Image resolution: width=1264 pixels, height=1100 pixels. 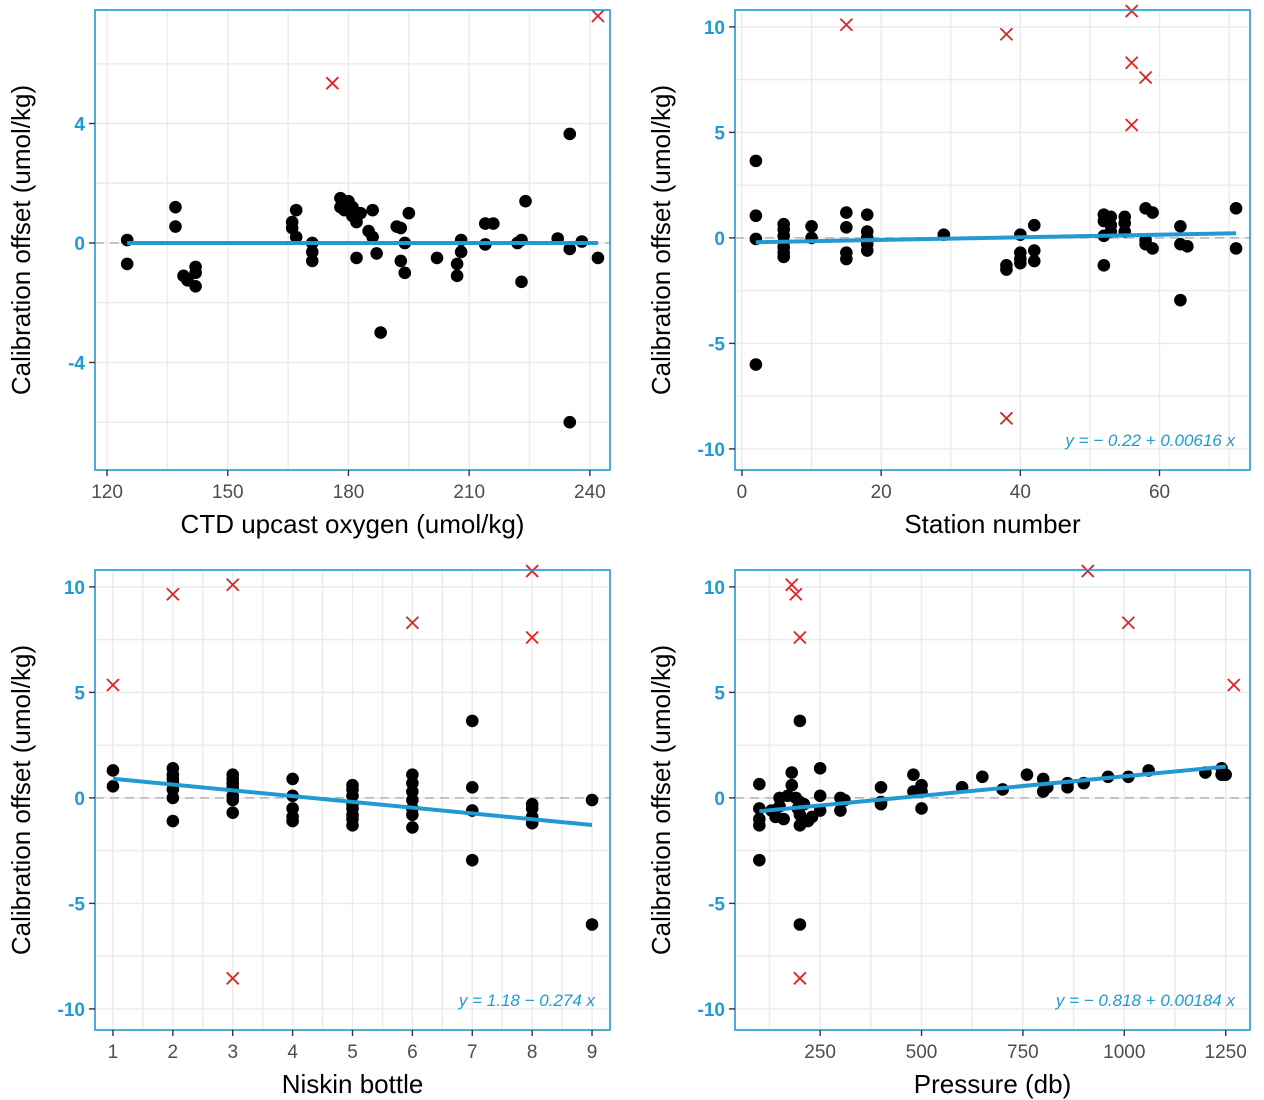 I want to click on x-tick-label: 1, so click(x=113, y=1052).